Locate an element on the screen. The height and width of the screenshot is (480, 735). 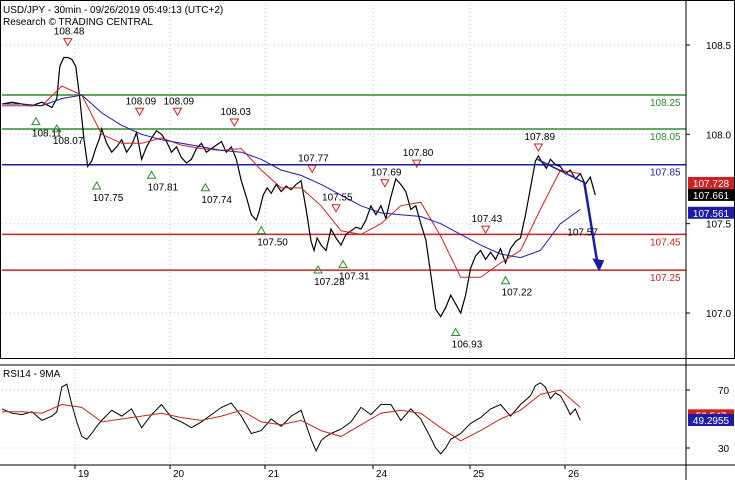
extra-price-label: 107.57 is located at coordinates (582, 233).